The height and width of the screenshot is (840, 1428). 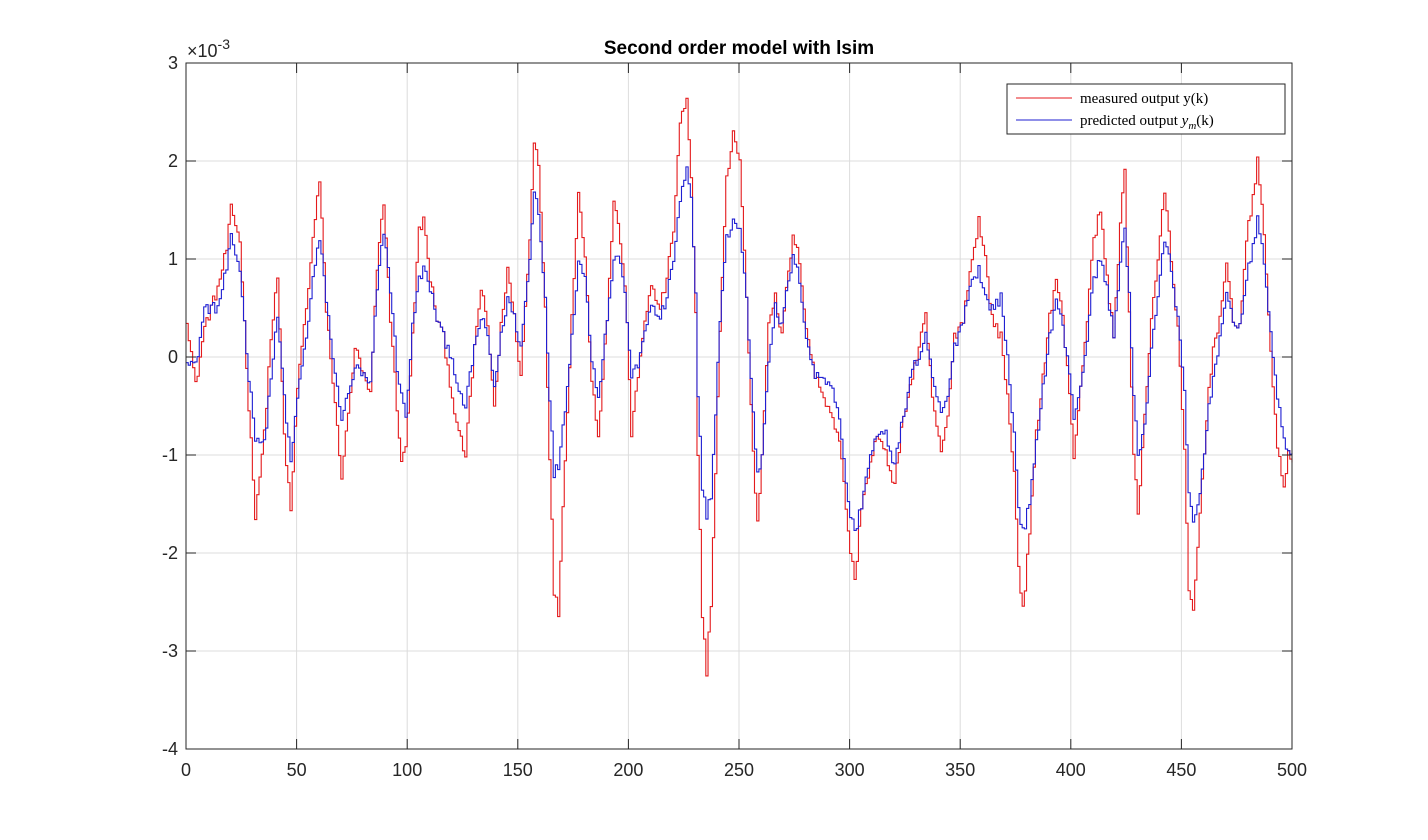 I want to click on y-tick-label: 2, so click(x=173, y=161).